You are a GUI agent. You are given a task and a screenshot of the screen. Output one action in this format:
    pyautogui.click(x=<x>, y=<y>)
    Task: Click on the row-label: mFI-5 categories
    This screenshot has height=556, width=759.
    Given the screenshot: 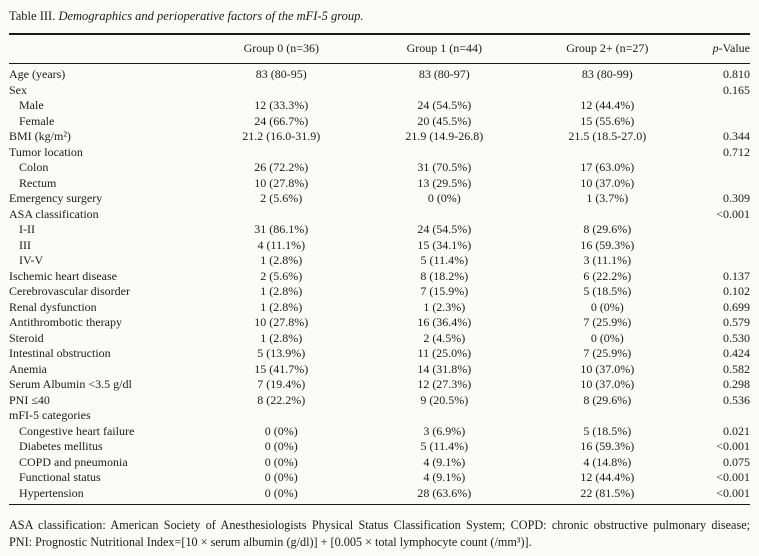 What is the action you would take?
    pyautogui.click(x=50, y=415)
    